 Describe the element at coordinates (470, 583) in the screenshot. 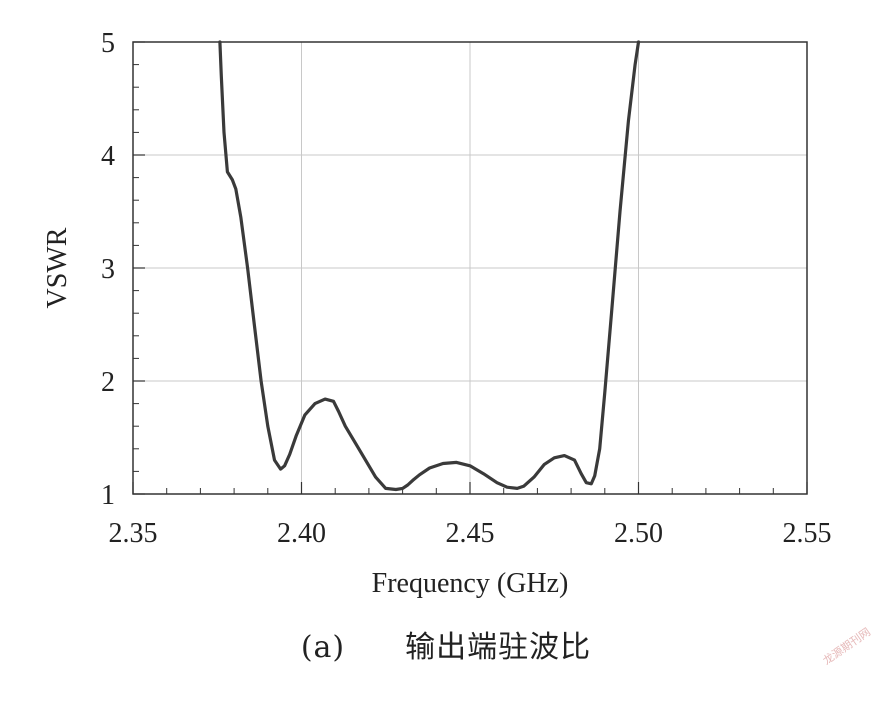

I see `x-axis-label: Frequency (GHz)` at that location.